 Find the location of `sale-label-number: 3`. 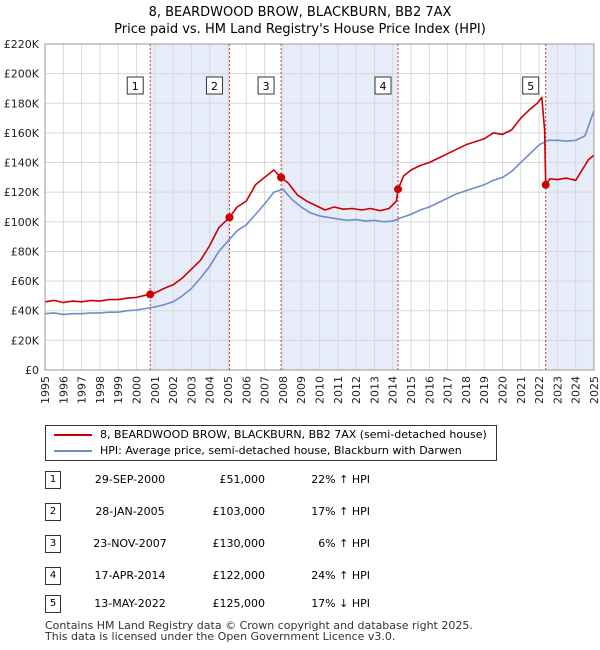

sale-label-number: 3 is located at coordinates (266, 86).